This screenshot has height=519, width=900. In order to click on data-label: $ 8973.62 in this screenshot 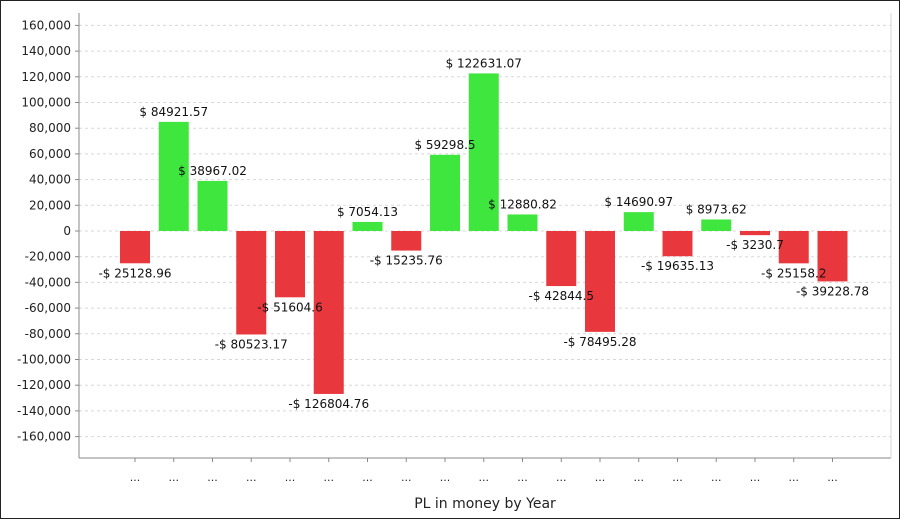, I will do `click(716, 209)`.